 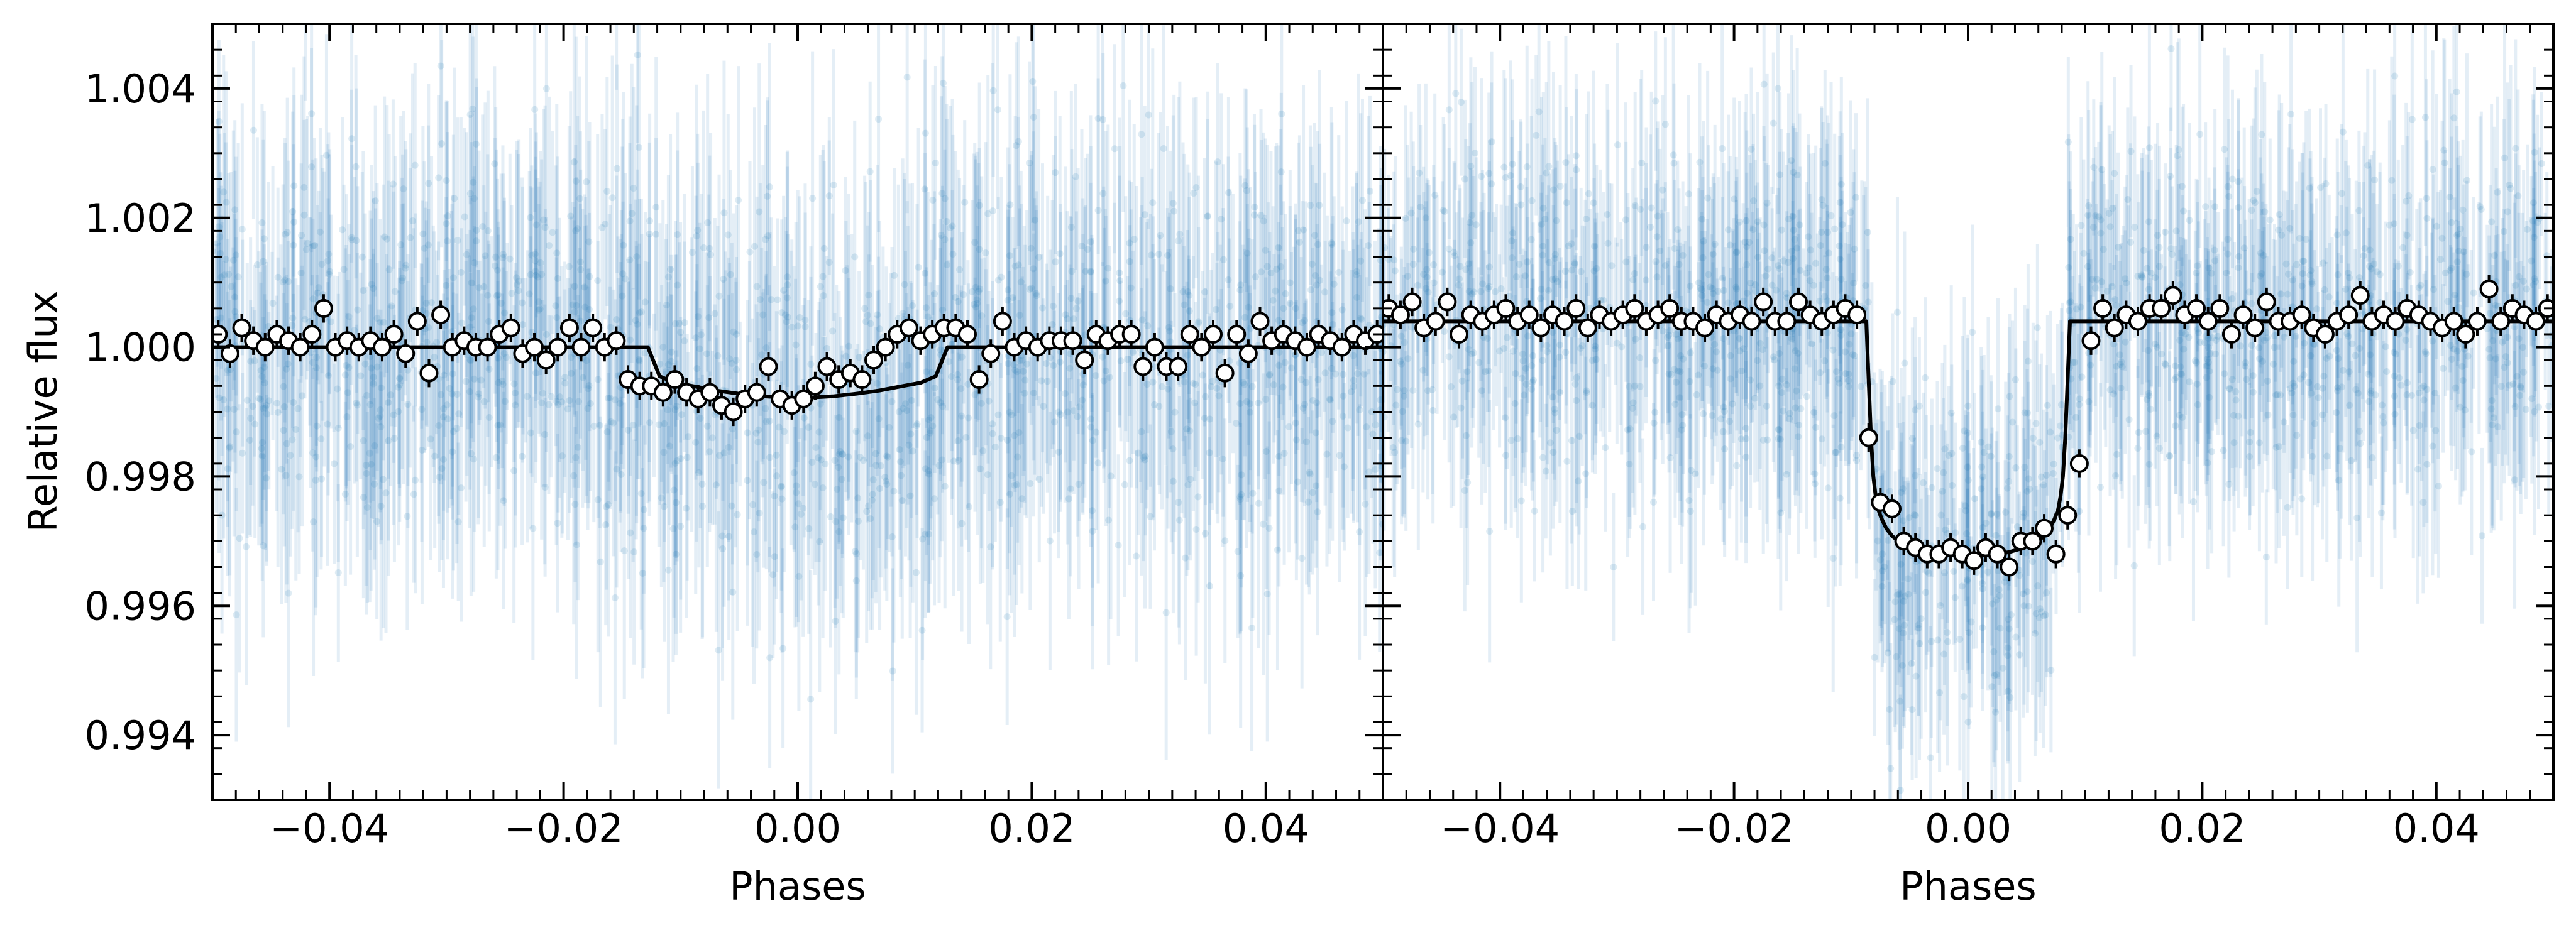 I want to click on x-tick-label: 0.04, so click(x=1266, y=828).